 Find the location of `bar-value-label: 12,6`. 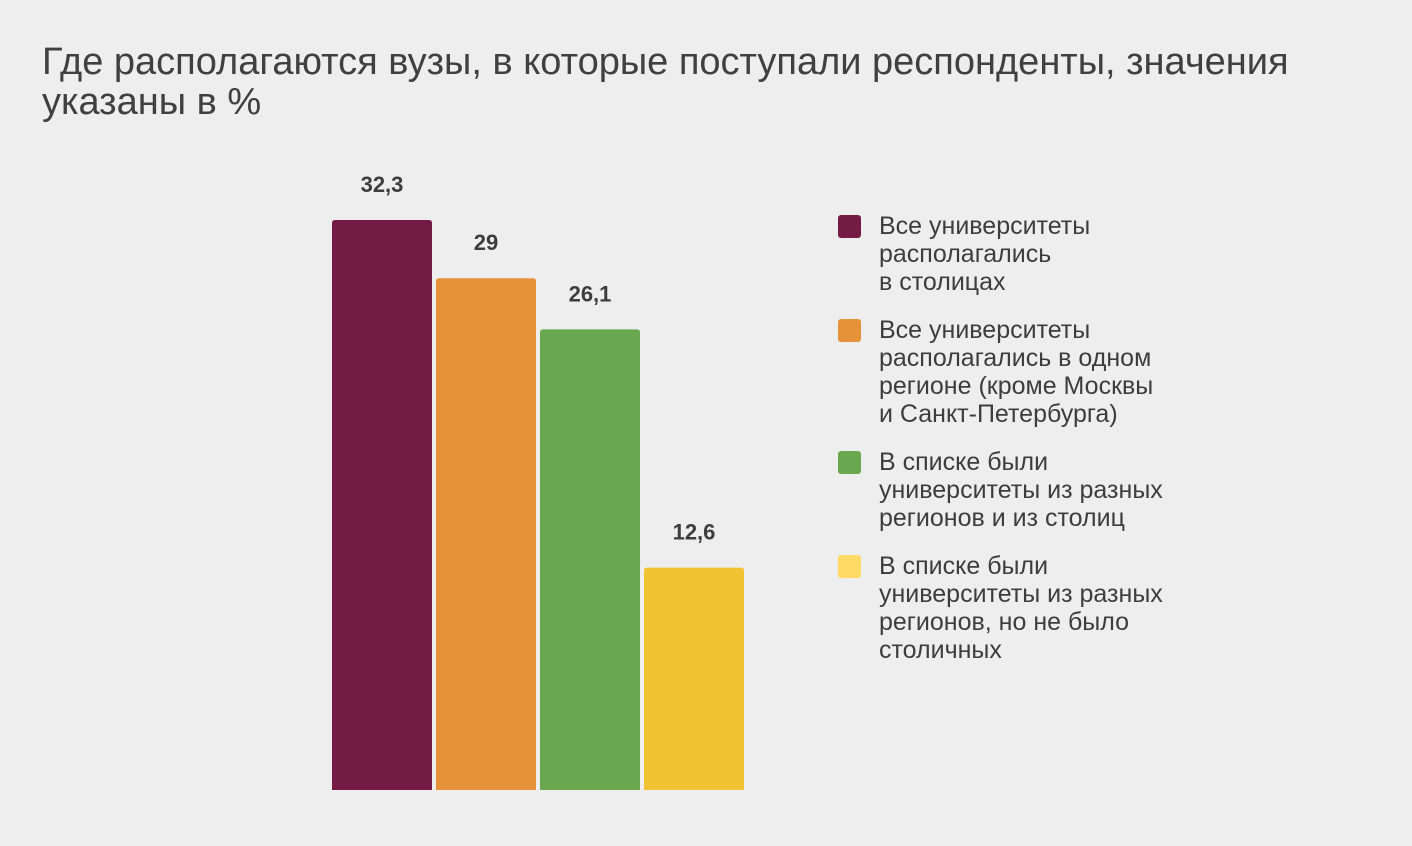

bar-value-label: 12,6 is located at coordinates (694, 532).